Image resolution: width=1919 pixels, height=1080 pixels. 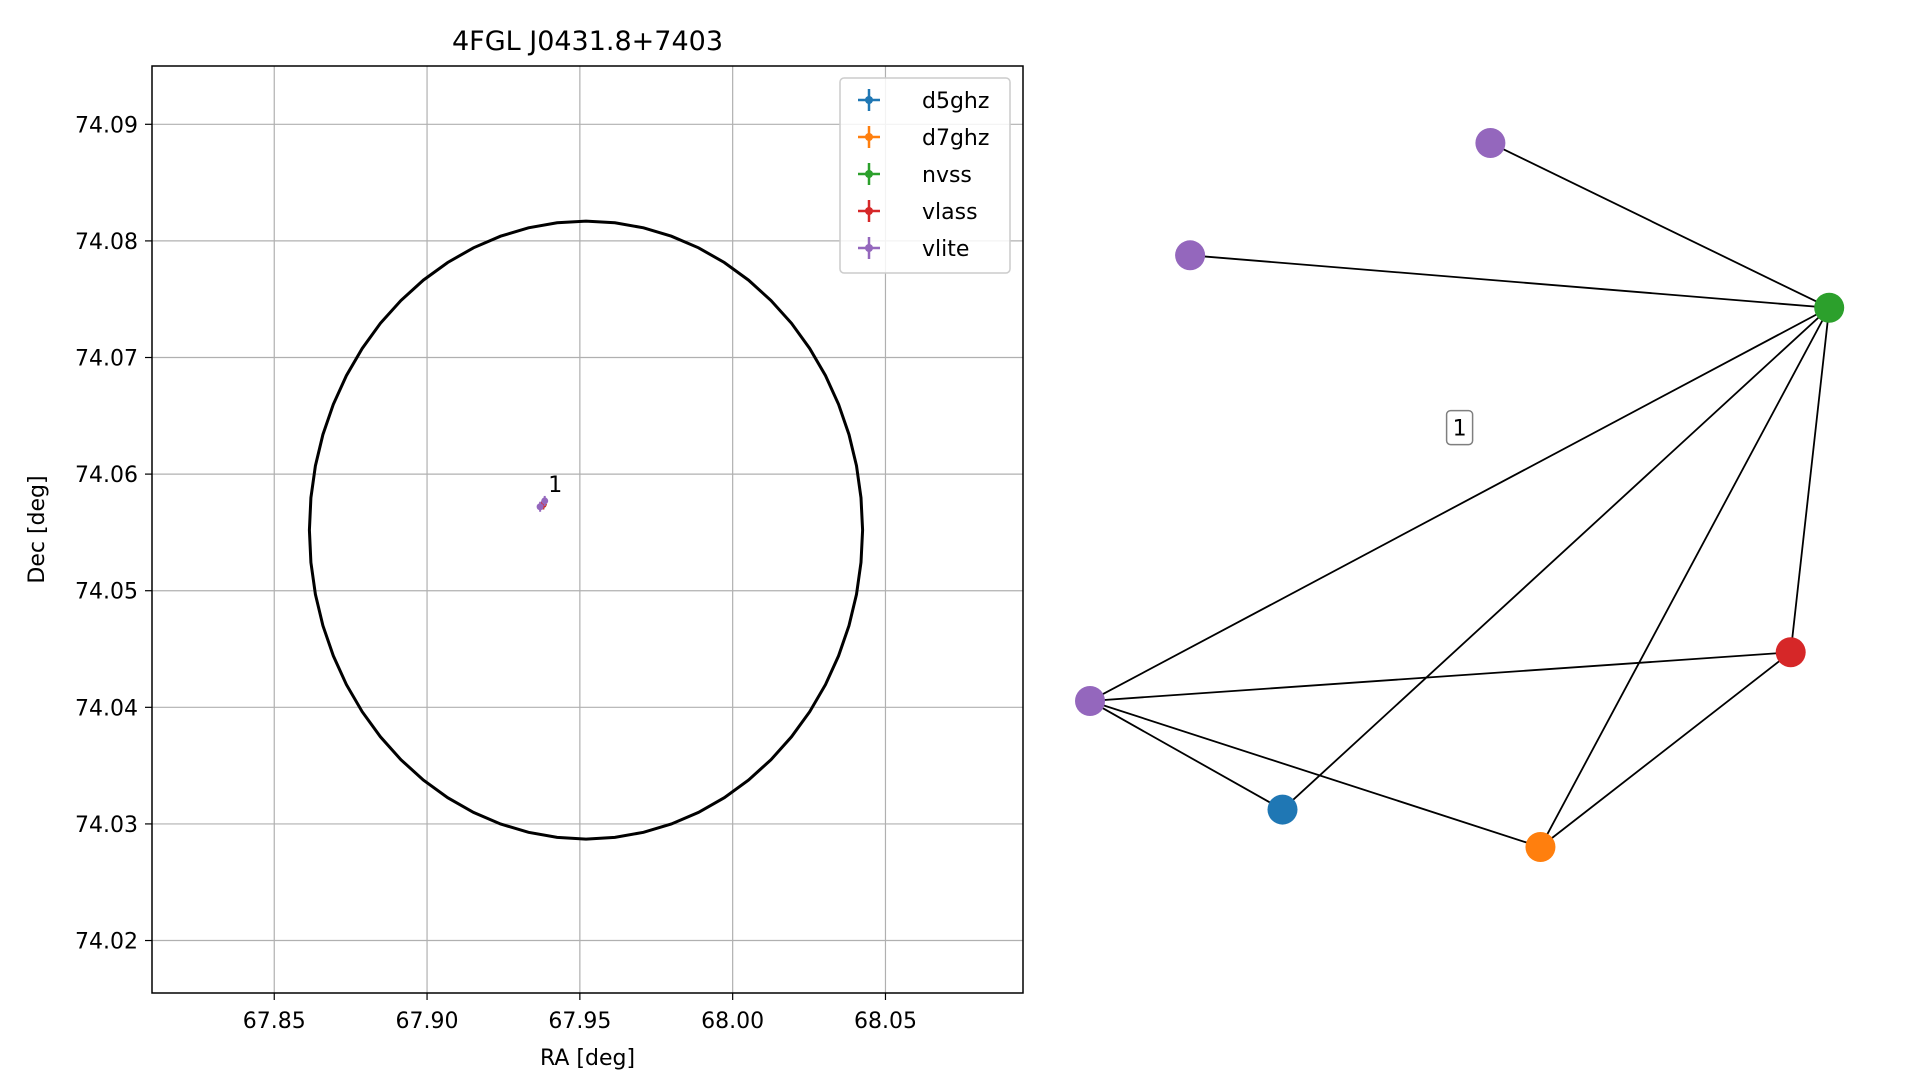 I want to click on y-tick-label: 74.03, so click(x=106, y=825).